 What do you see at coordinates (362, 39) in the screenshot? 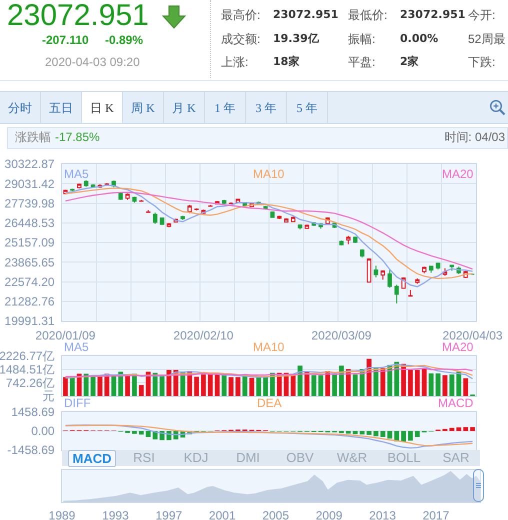
I see `text: 振幅:` at bounding box center [362, 39].